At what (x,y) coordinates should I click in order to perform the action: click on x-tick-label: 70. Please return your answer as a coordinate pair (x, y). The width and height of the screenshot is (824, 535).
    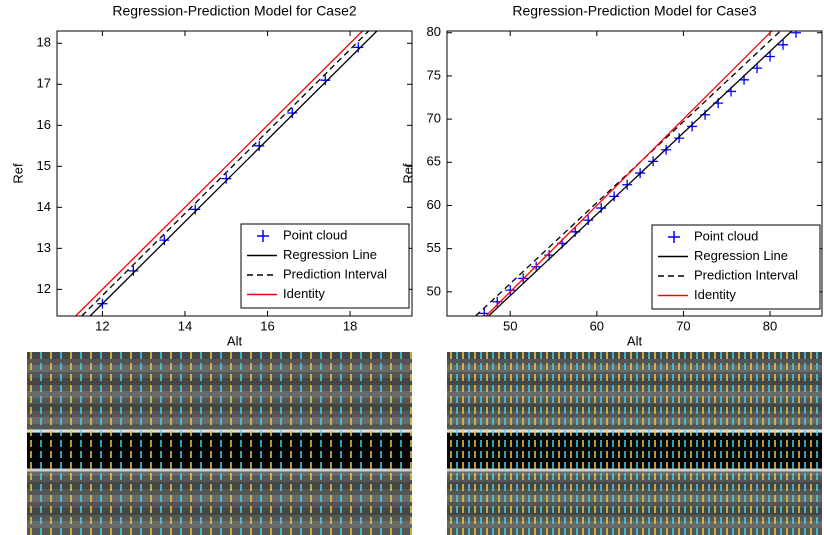
    Looking at the image, I should click on (683, 325).